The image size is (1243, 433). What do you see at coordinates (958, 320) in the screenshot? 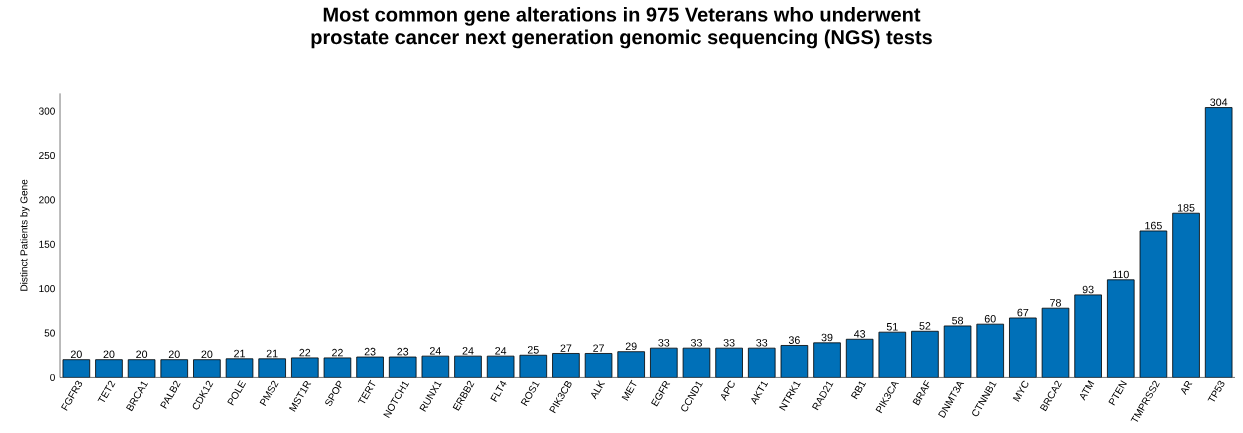
I see `data-label: 58` at bounding box center [958, 320].